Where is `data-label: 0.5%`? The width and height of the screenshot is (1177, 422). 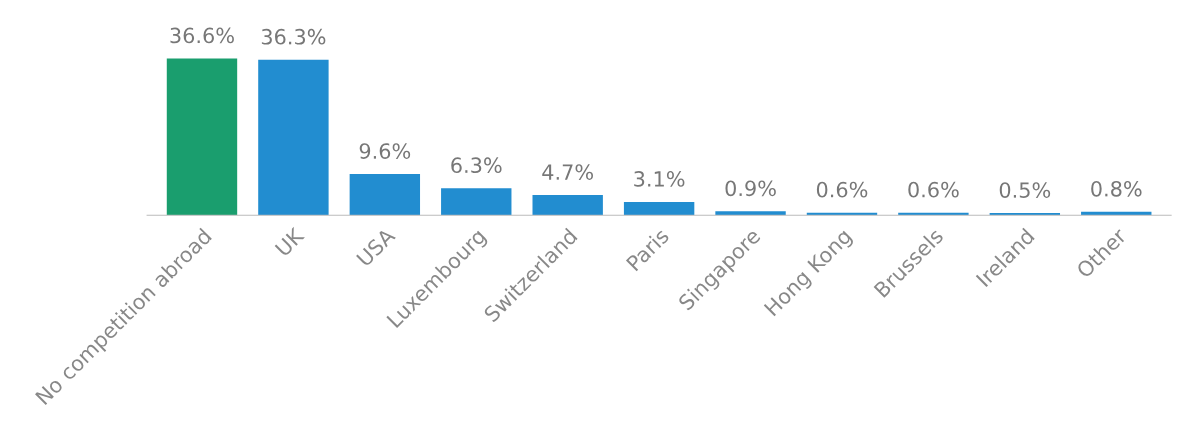 data-label: 0.5% is located at coordinates (1025, 190).